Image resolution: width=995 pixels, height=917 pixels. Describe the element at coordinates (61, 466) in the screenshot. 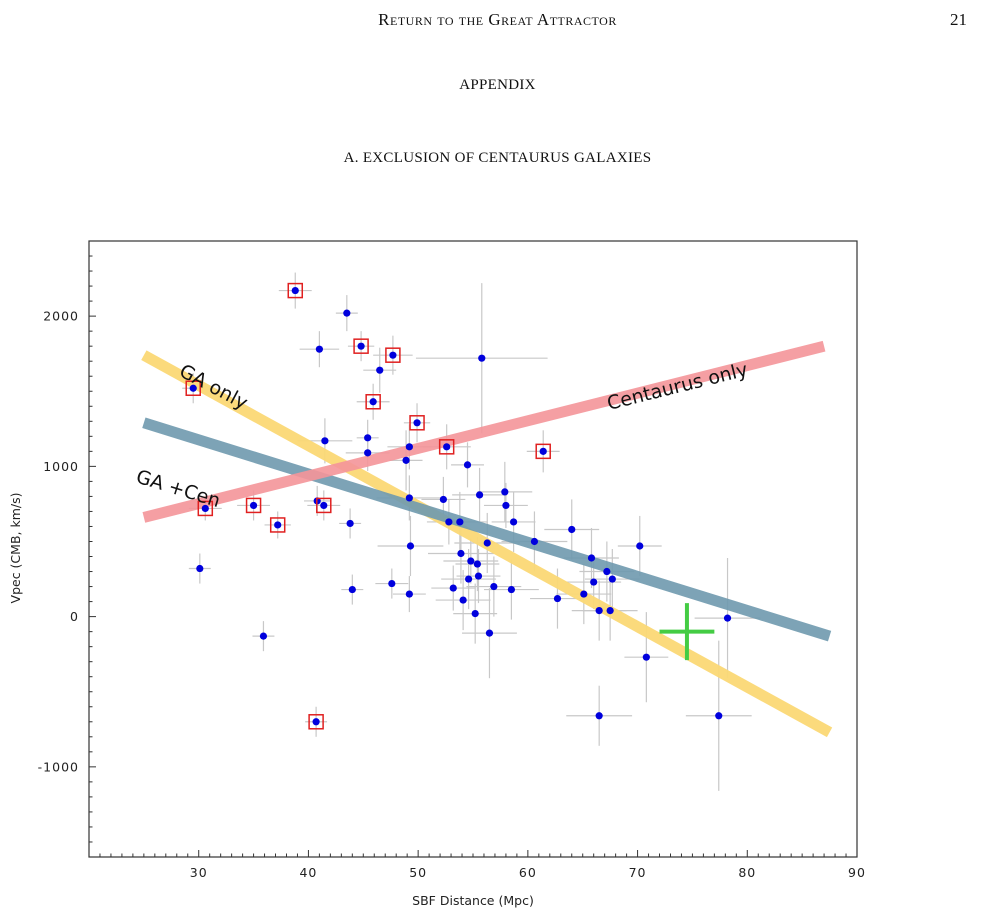

I see `y-tick-label: 1000` at that location.